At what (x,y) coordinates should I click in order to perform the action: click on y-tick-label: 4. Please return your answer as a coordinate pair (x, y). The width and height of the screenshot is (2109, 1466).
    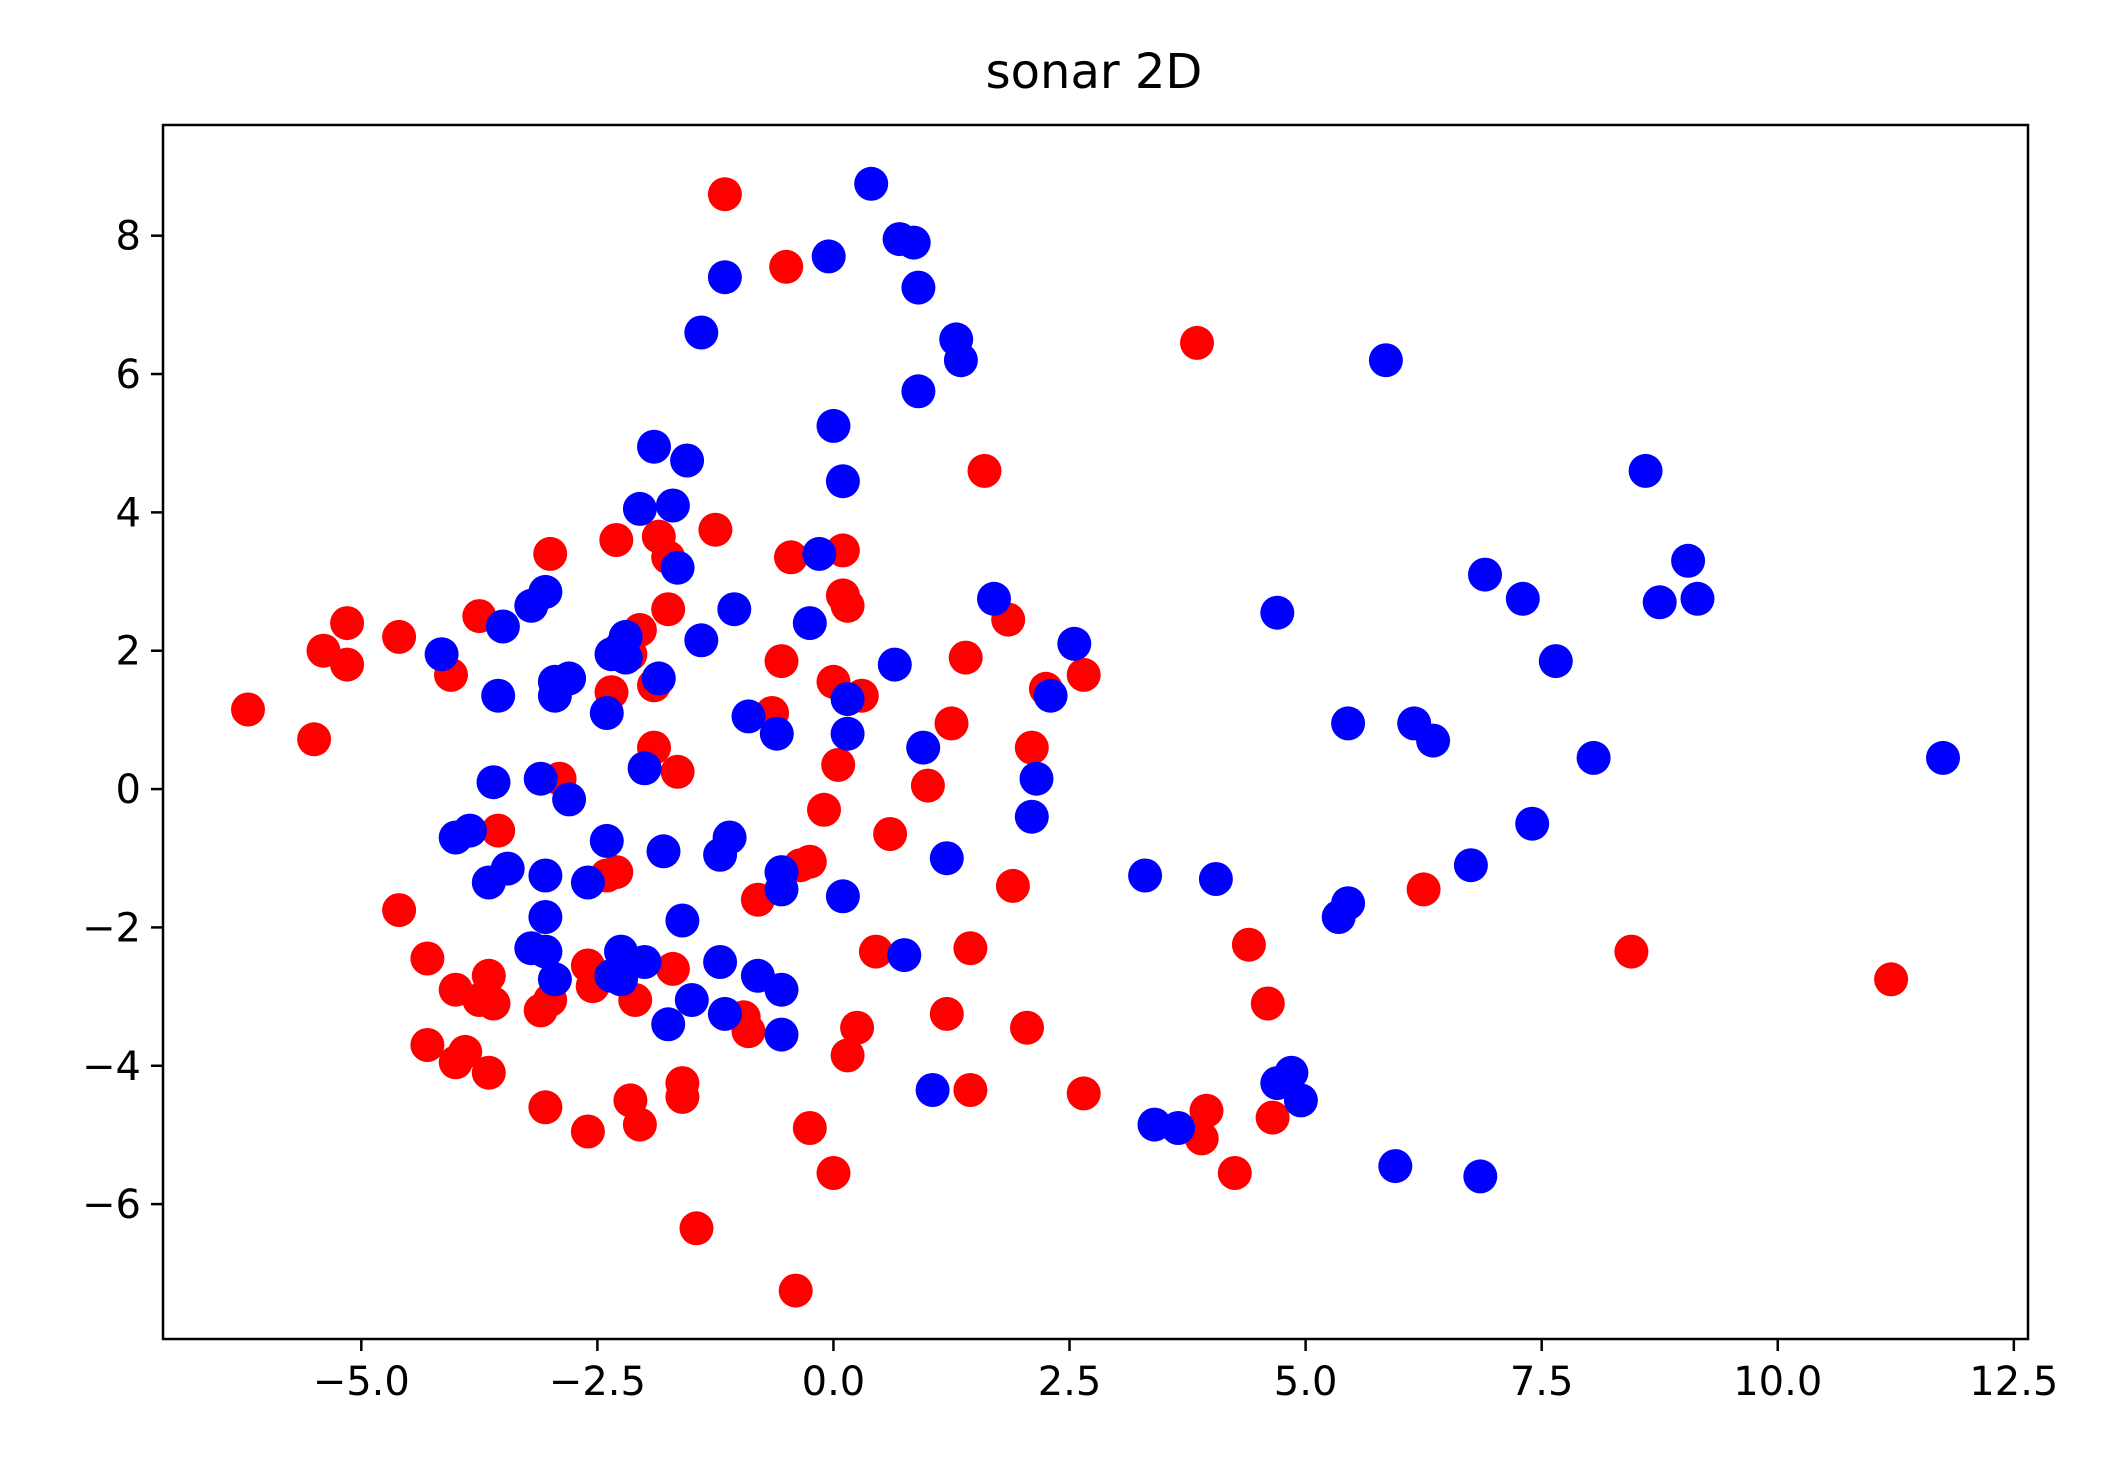
    Looking at the image, I should click on (128, 513).